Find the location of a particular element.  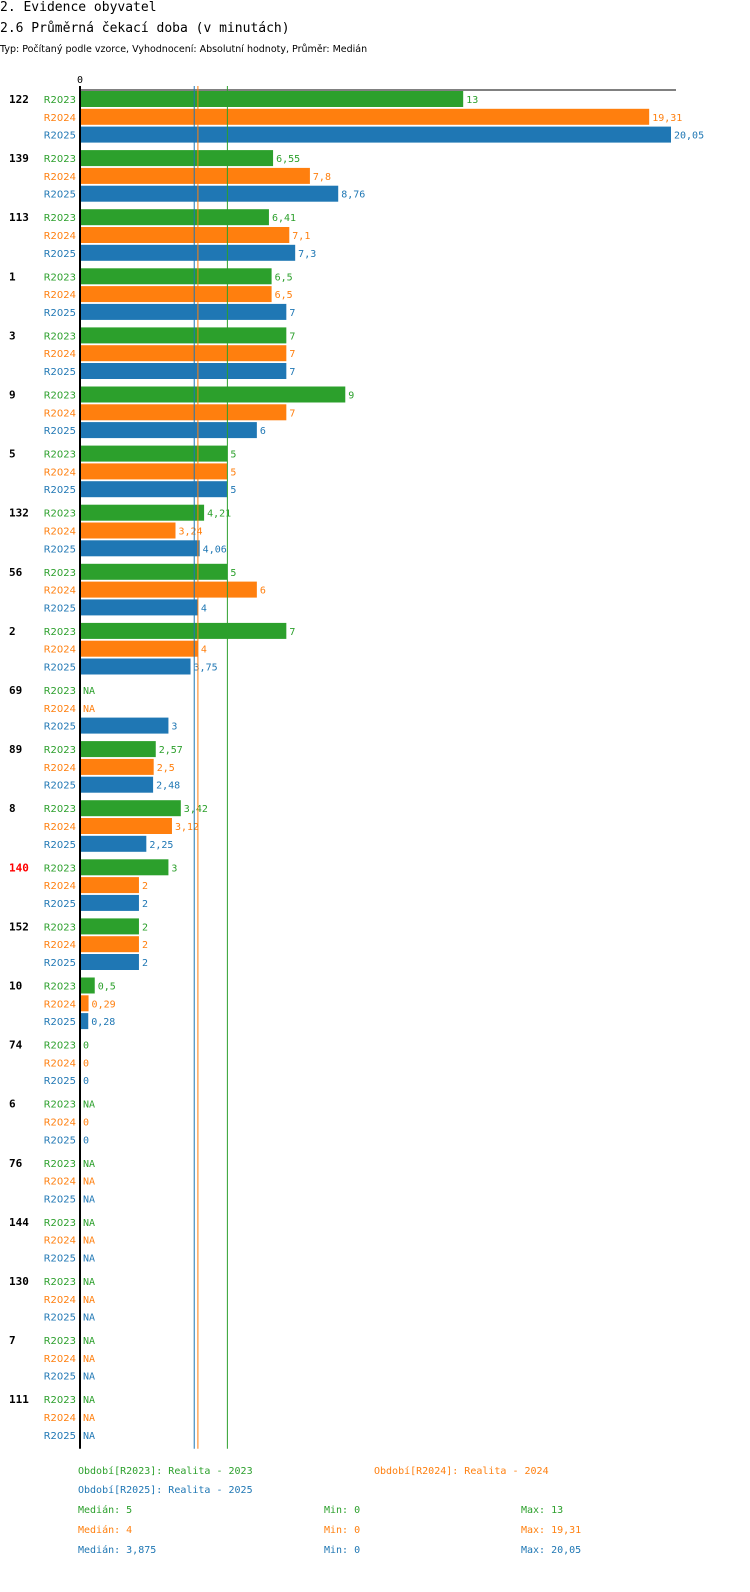

data-label: 6 is located at coordinates (263, 431).